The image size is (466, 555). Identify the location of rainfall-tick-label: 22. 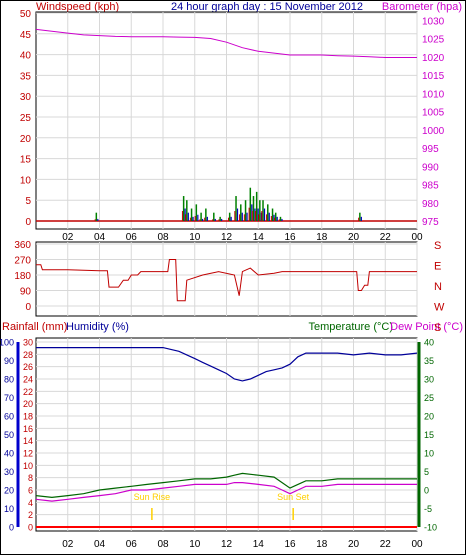
(28, 392).